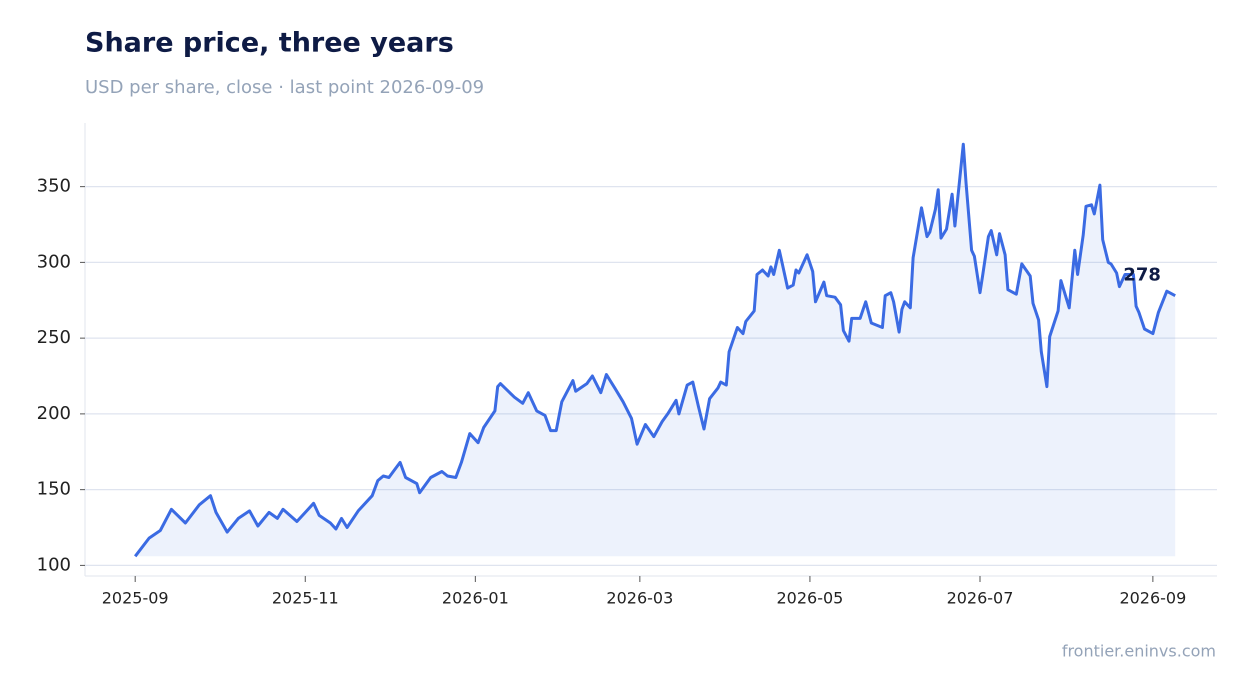 This screenshot has width=1247, height=693. I want to click on x-tick-label: 2026-01, so click(475, 598).